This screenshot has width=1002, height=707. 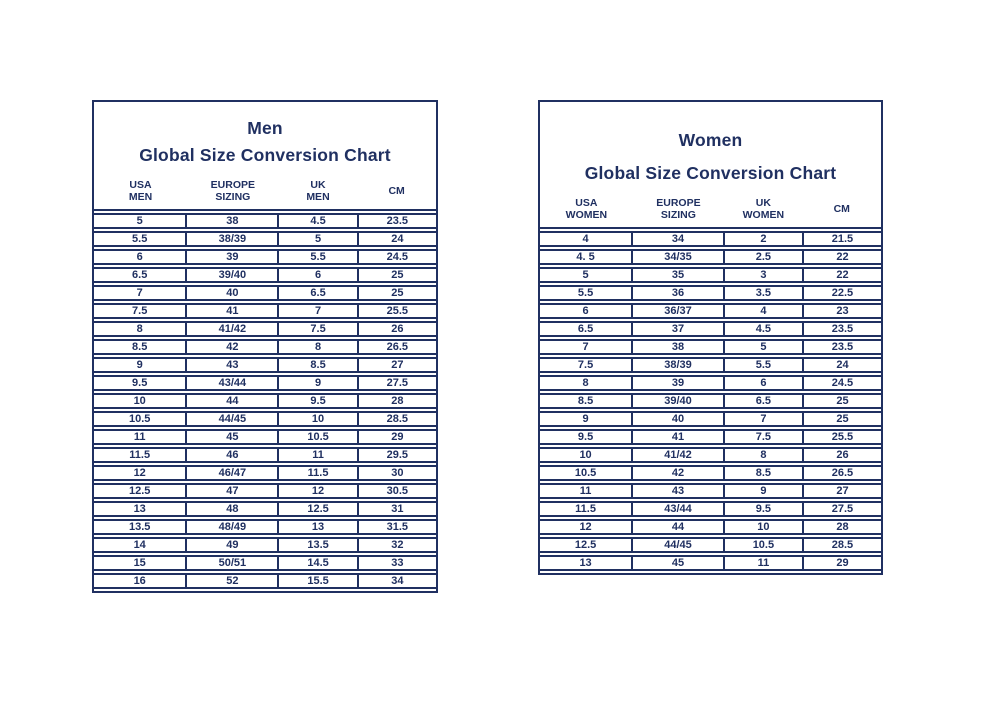 What do you see at coordinates (678, 455) in the screenshot?
I see `table-cell: 41/42` at bounding box center [678, 455].